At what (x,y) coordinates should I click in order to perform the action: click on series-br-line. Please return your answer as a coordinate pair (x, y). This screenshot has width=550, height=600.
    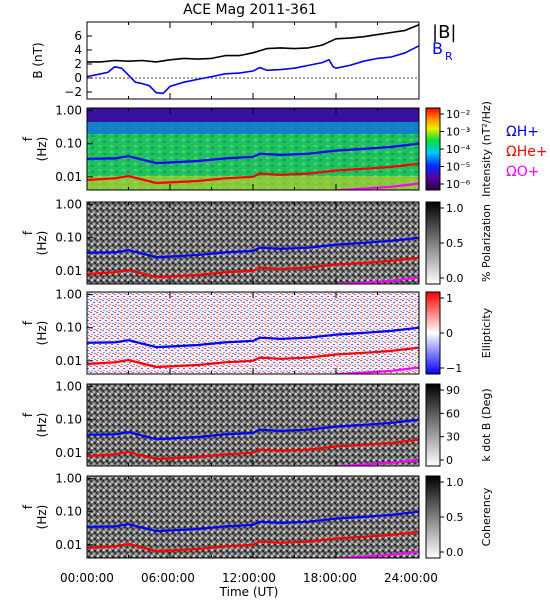
    Looking at the image, I should click on (253, 70).